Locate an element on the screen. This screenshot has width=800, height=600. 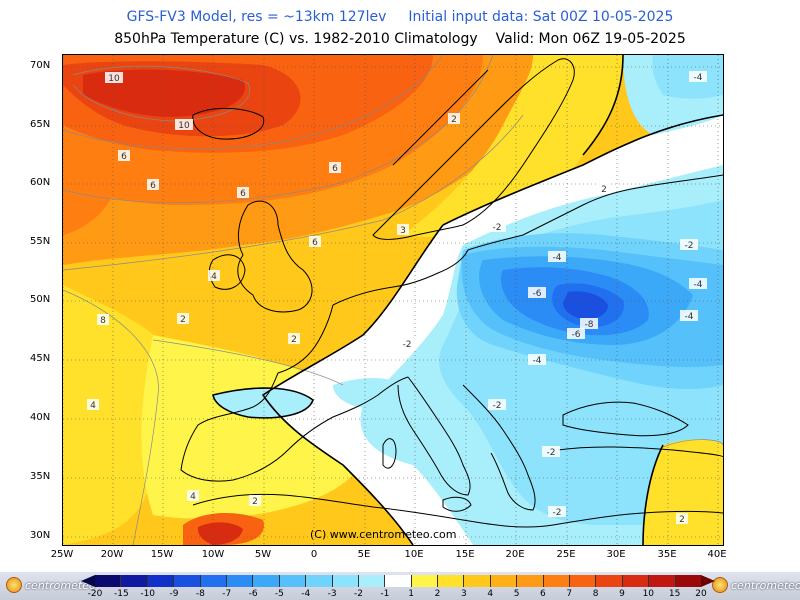
label-bg-6e is located at coordinates (315, 241).